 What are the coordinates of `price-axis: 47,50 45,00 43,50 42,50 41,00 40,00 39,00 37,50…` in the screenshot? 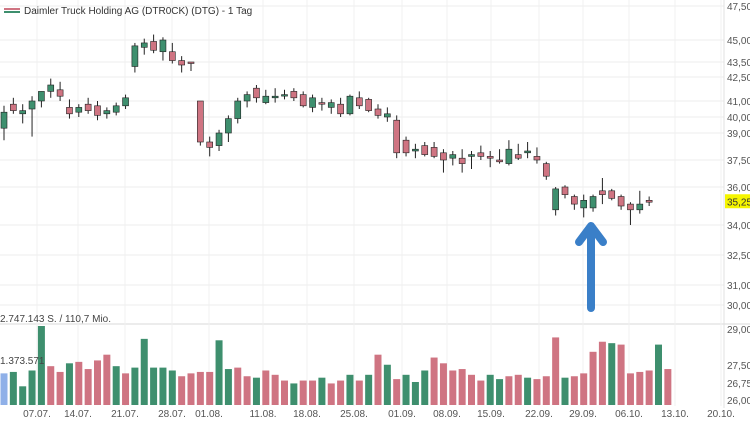 It's located at (738, 157).